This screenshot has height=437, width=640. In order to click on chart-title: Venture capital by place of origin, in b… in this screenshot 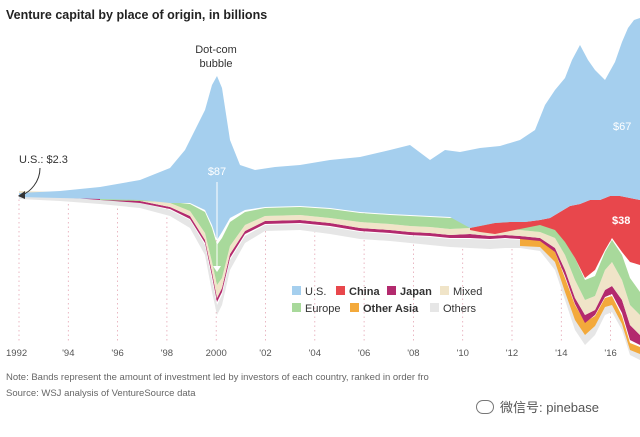, I will do `click(137, 15)`.